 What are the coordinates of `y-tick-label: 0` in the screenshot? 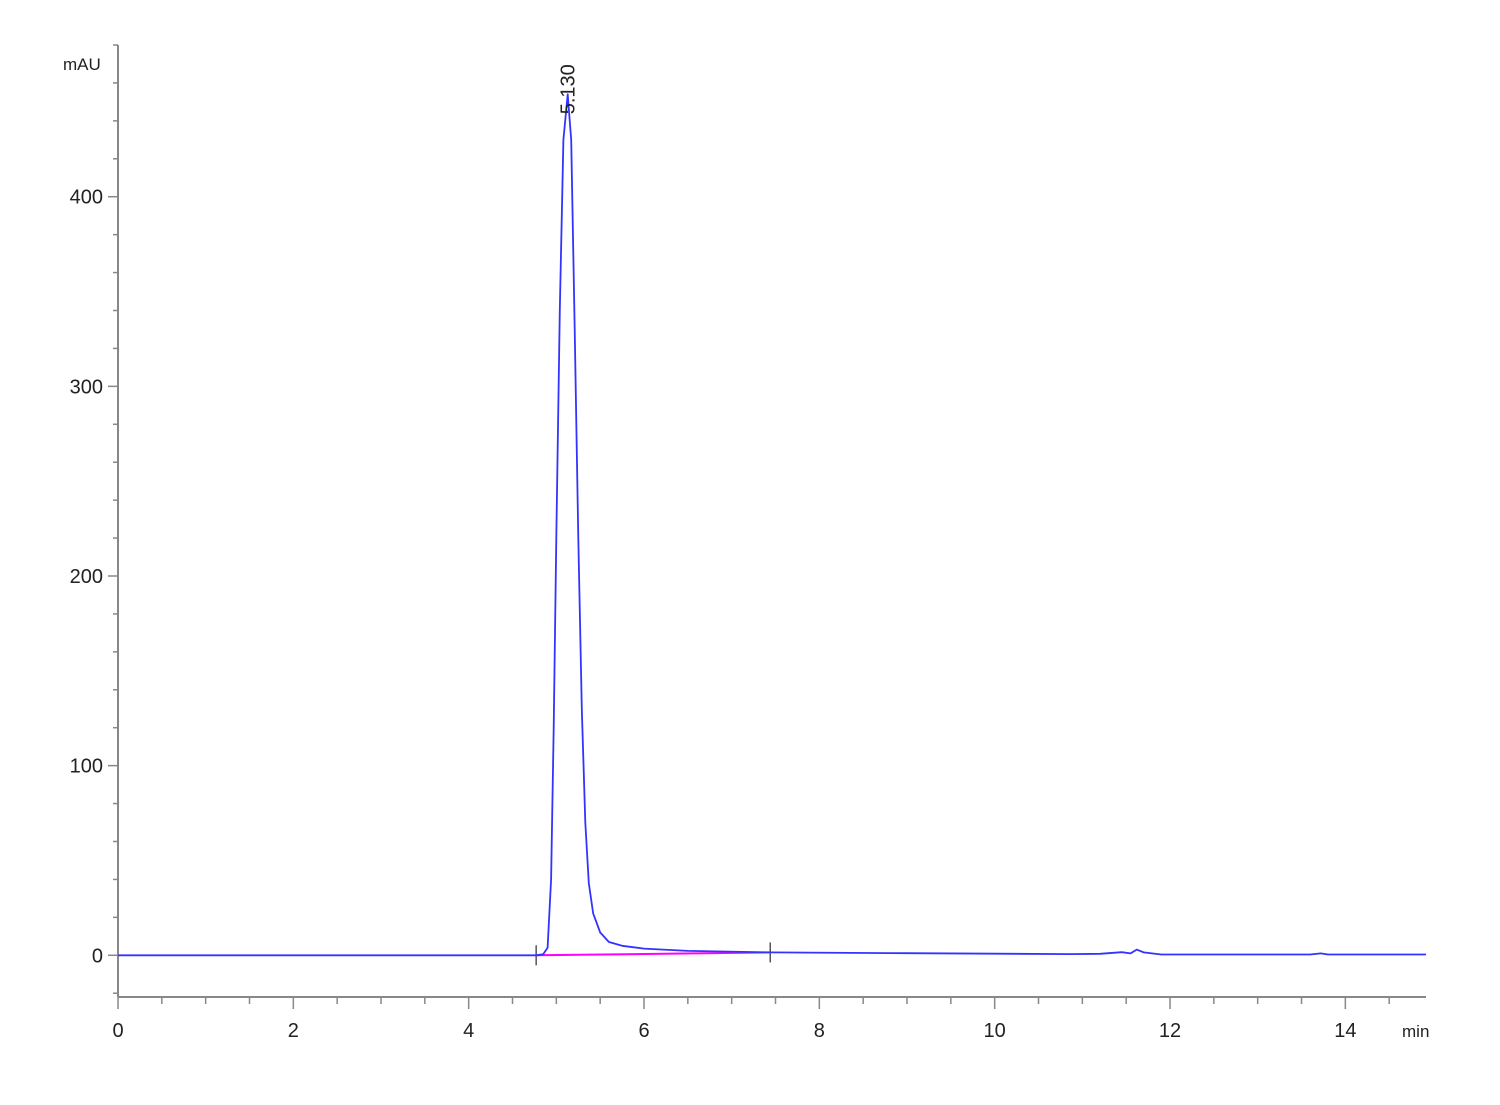 It's located at (97, 956).